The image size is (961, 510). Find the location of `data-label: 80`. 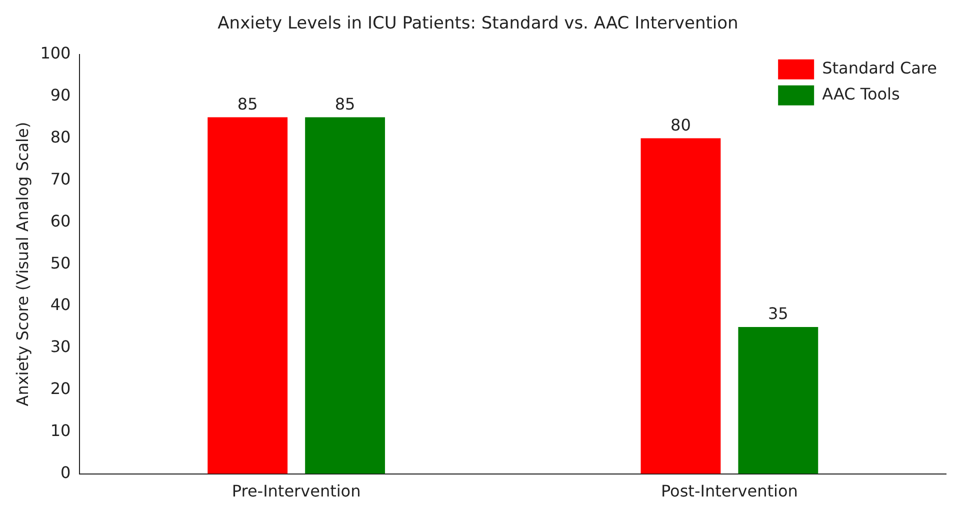

data-label: 80 is located at coordinates (680, 124).